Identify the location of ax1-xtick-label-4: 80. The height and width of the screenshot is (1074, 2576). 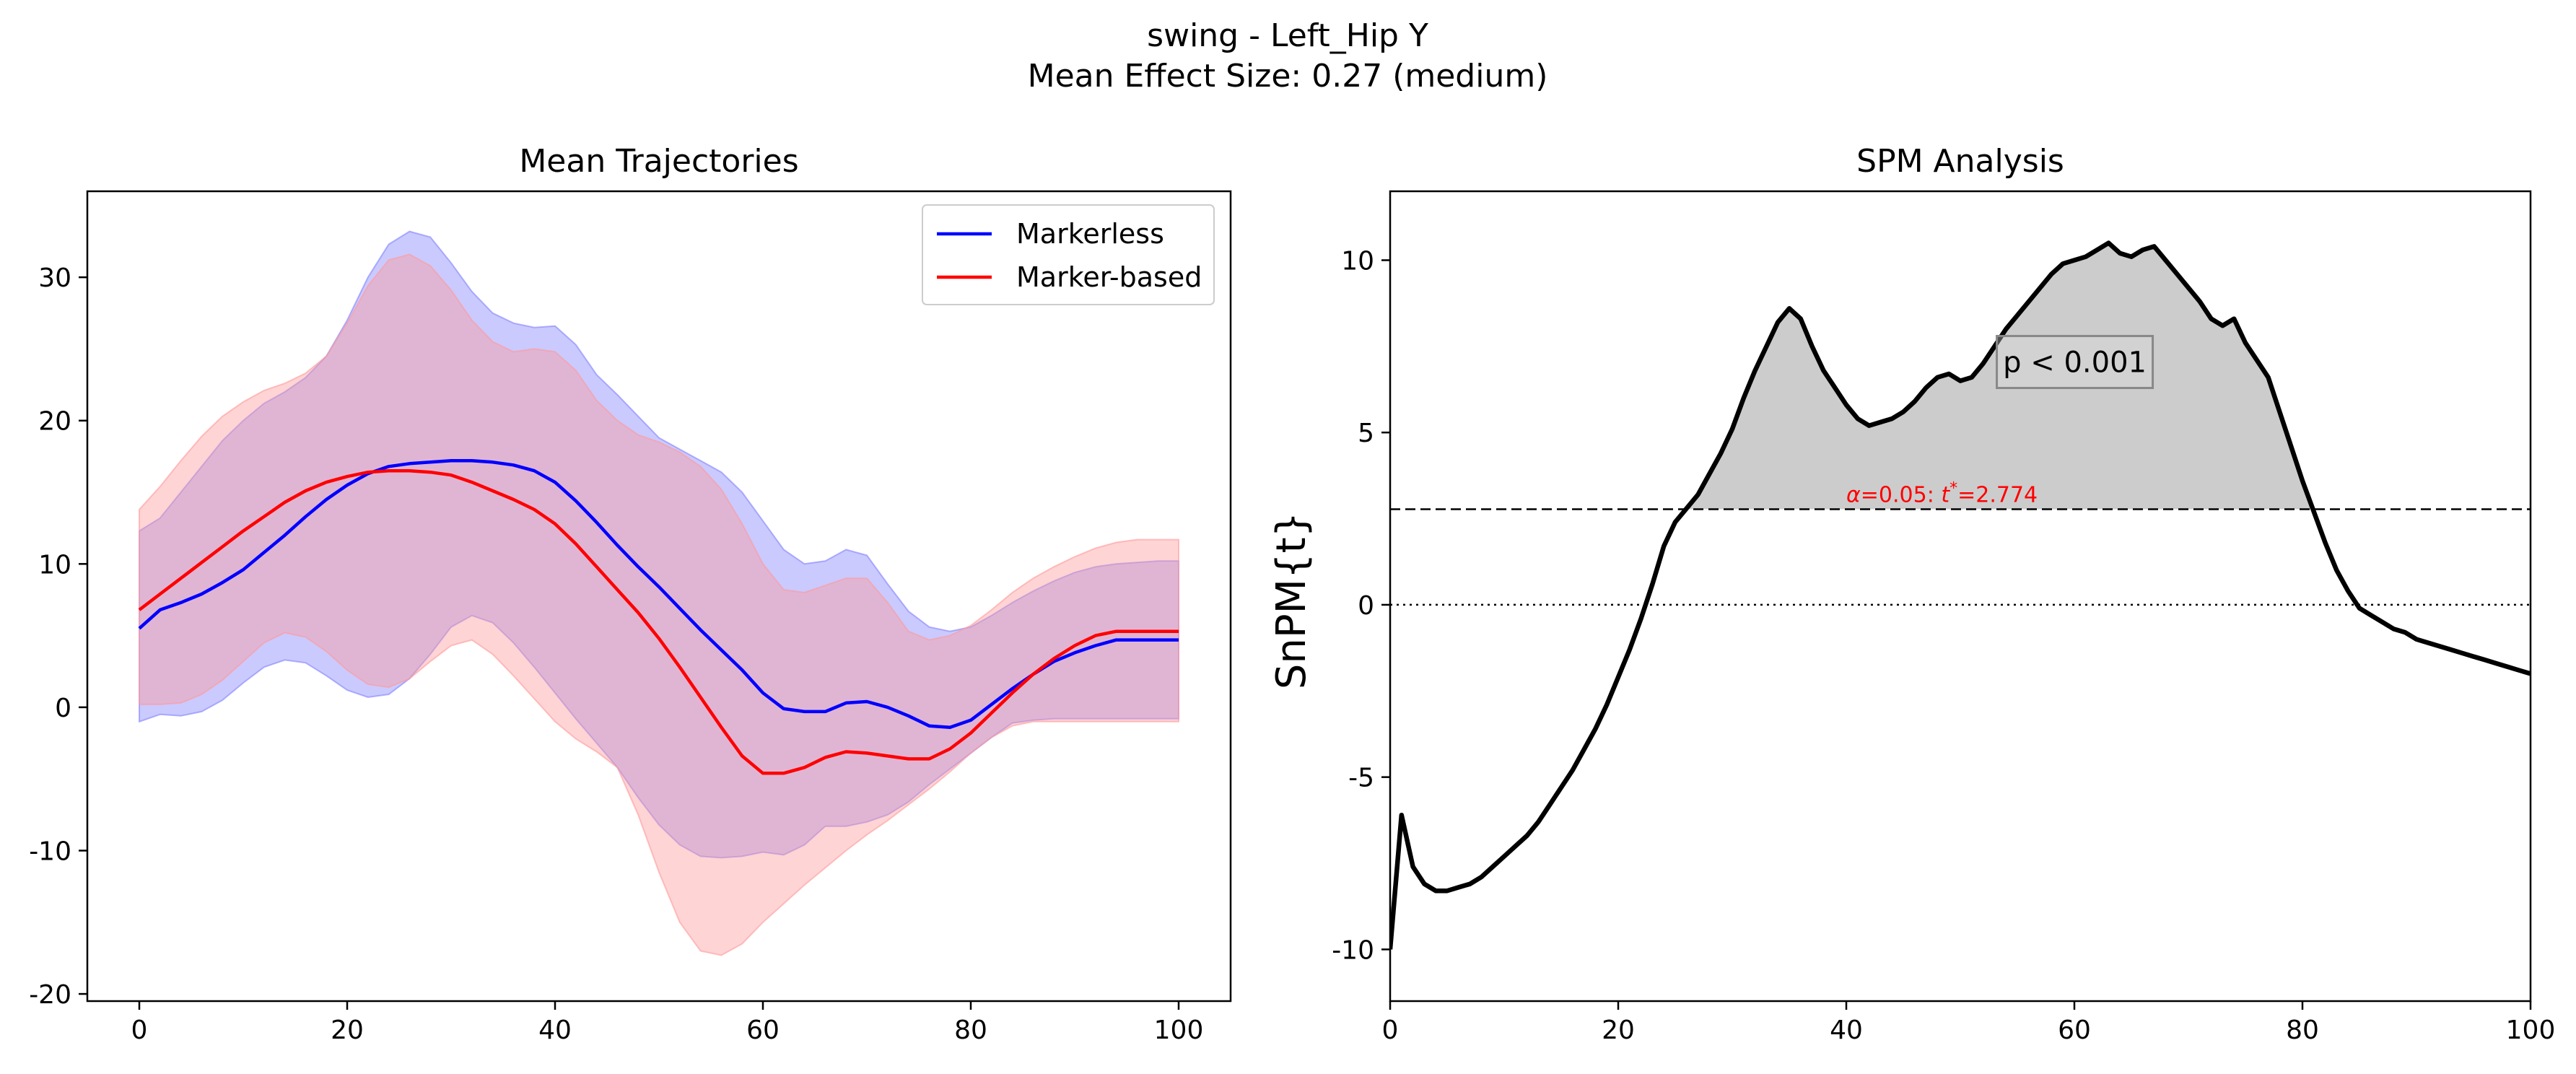
(2302, 1031).